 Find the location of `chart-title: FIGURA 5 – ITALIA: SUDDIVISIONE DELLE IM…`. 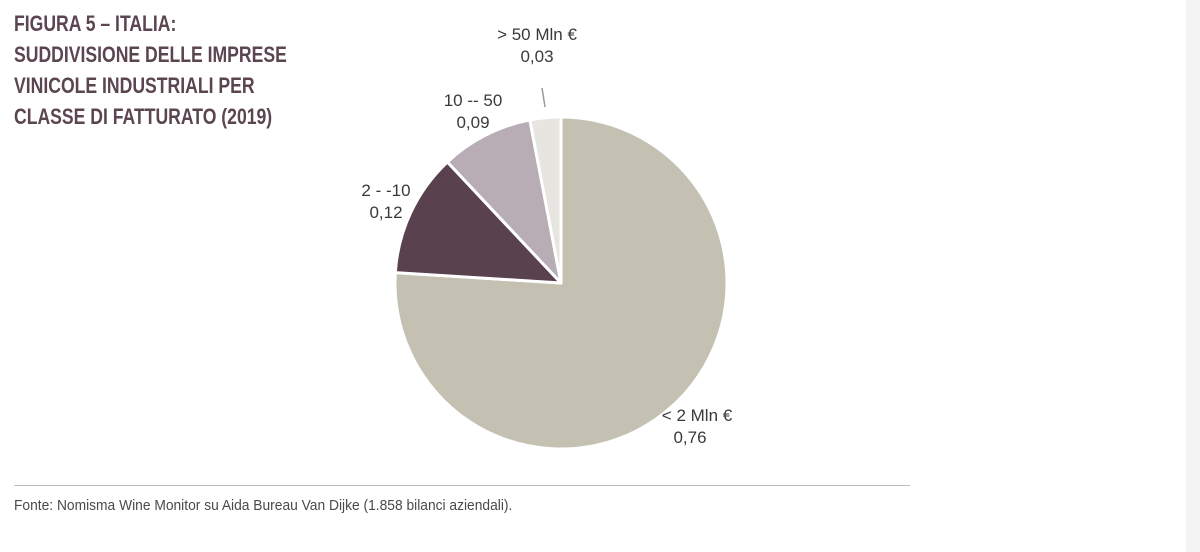

chart-title: FIGURA 5 – ITALIA: SUDDIVISIONE DELLE IM… is located at coordinates (150, 70).